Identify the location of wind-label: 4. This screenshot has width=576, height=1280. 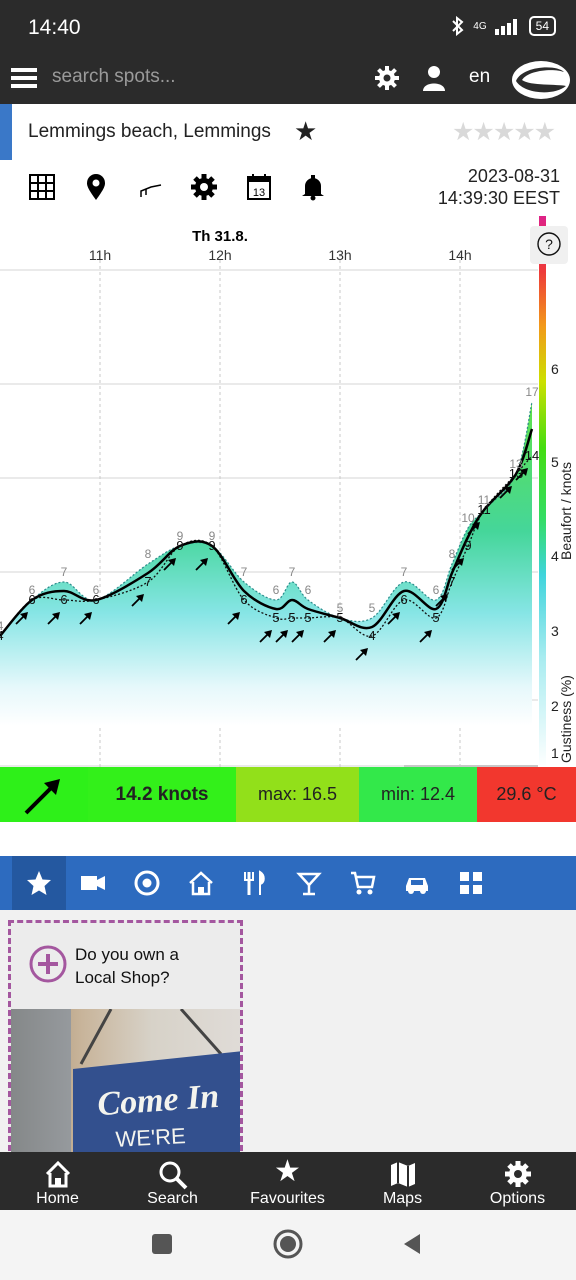
(2, 635).